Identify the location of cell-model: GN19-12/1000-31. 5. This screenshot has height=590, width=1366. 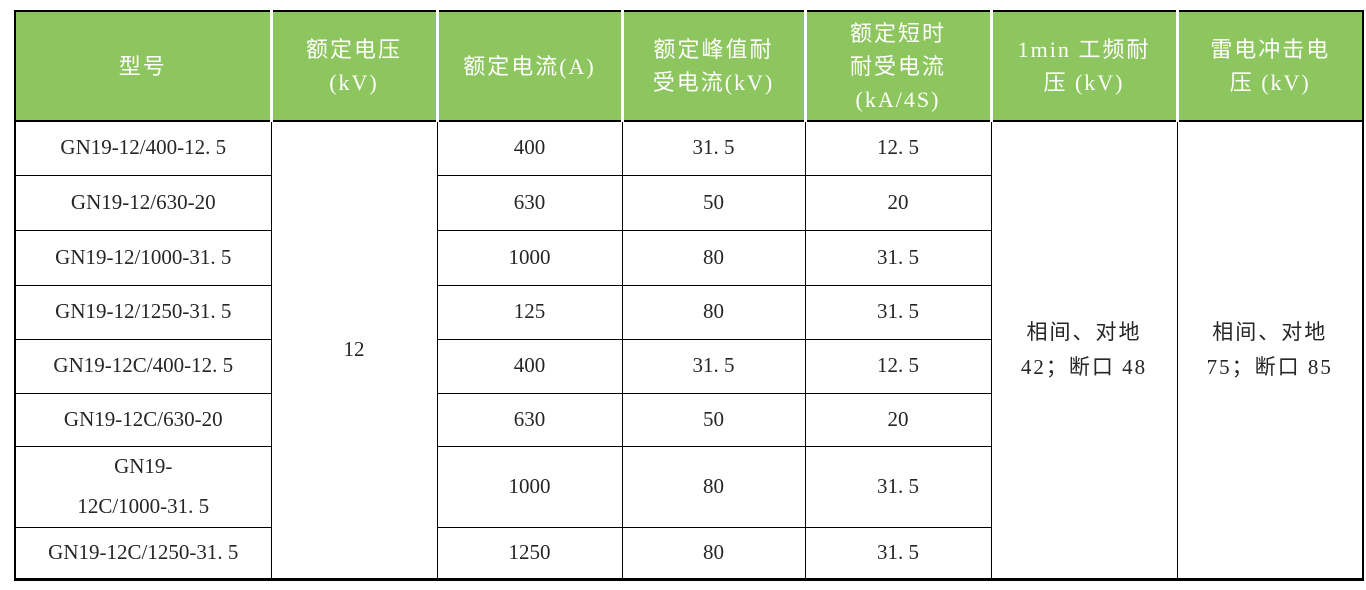
(143, 257).